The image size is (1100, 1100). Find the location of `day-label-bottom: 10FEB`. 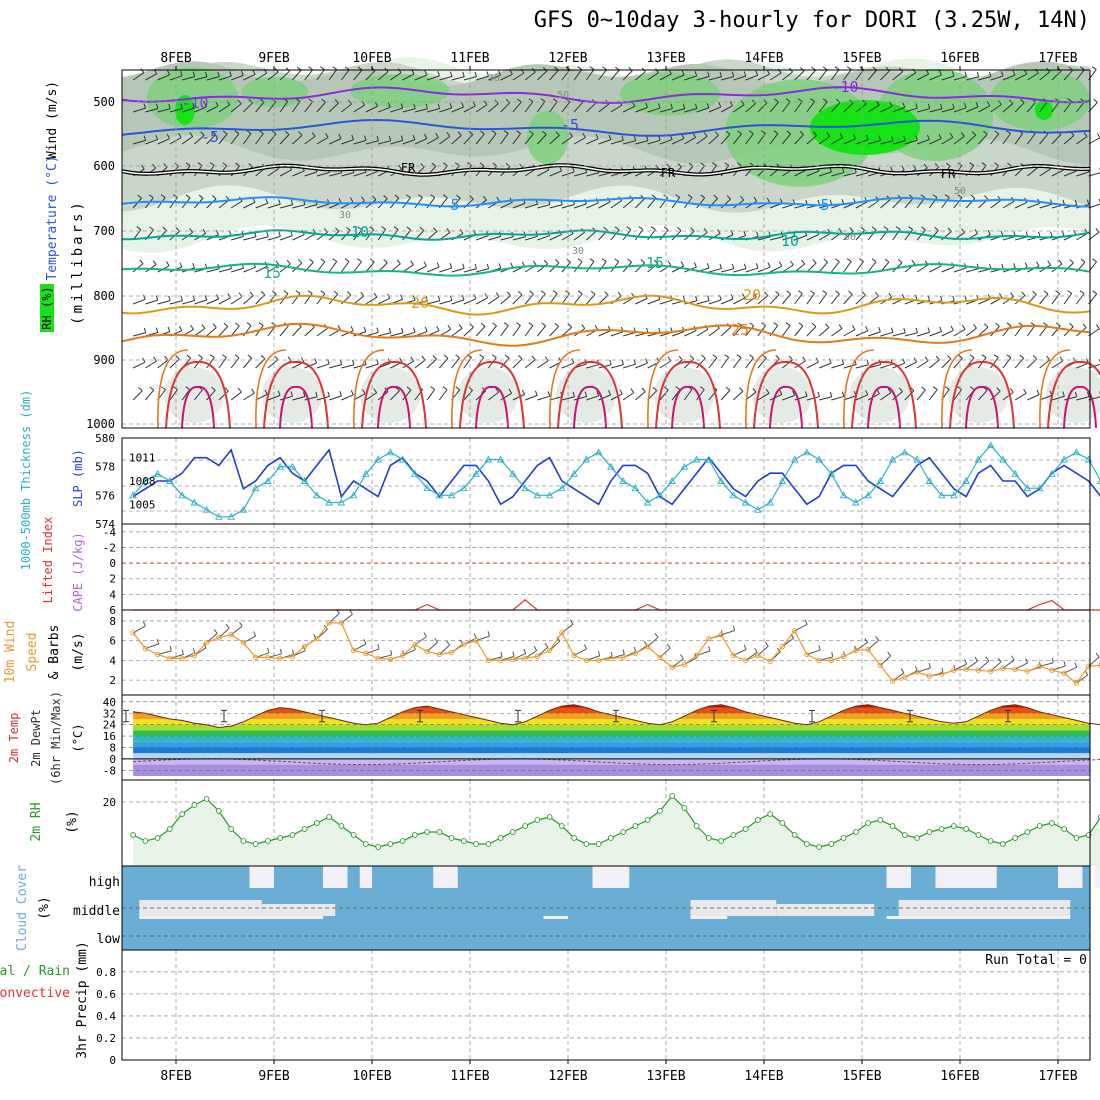

day-label-bottom: 10FEB is located at coordinates (371, 1076).